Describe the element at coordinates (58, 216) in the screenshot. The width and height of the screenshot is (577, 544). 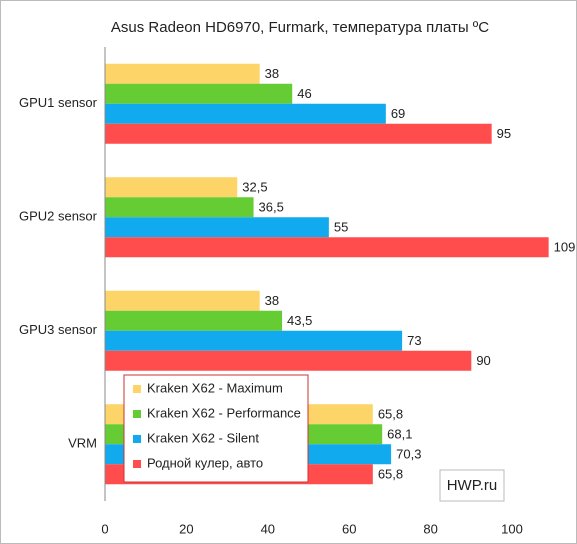
I see `y-tick-label: GPU2 sensor` at that location.